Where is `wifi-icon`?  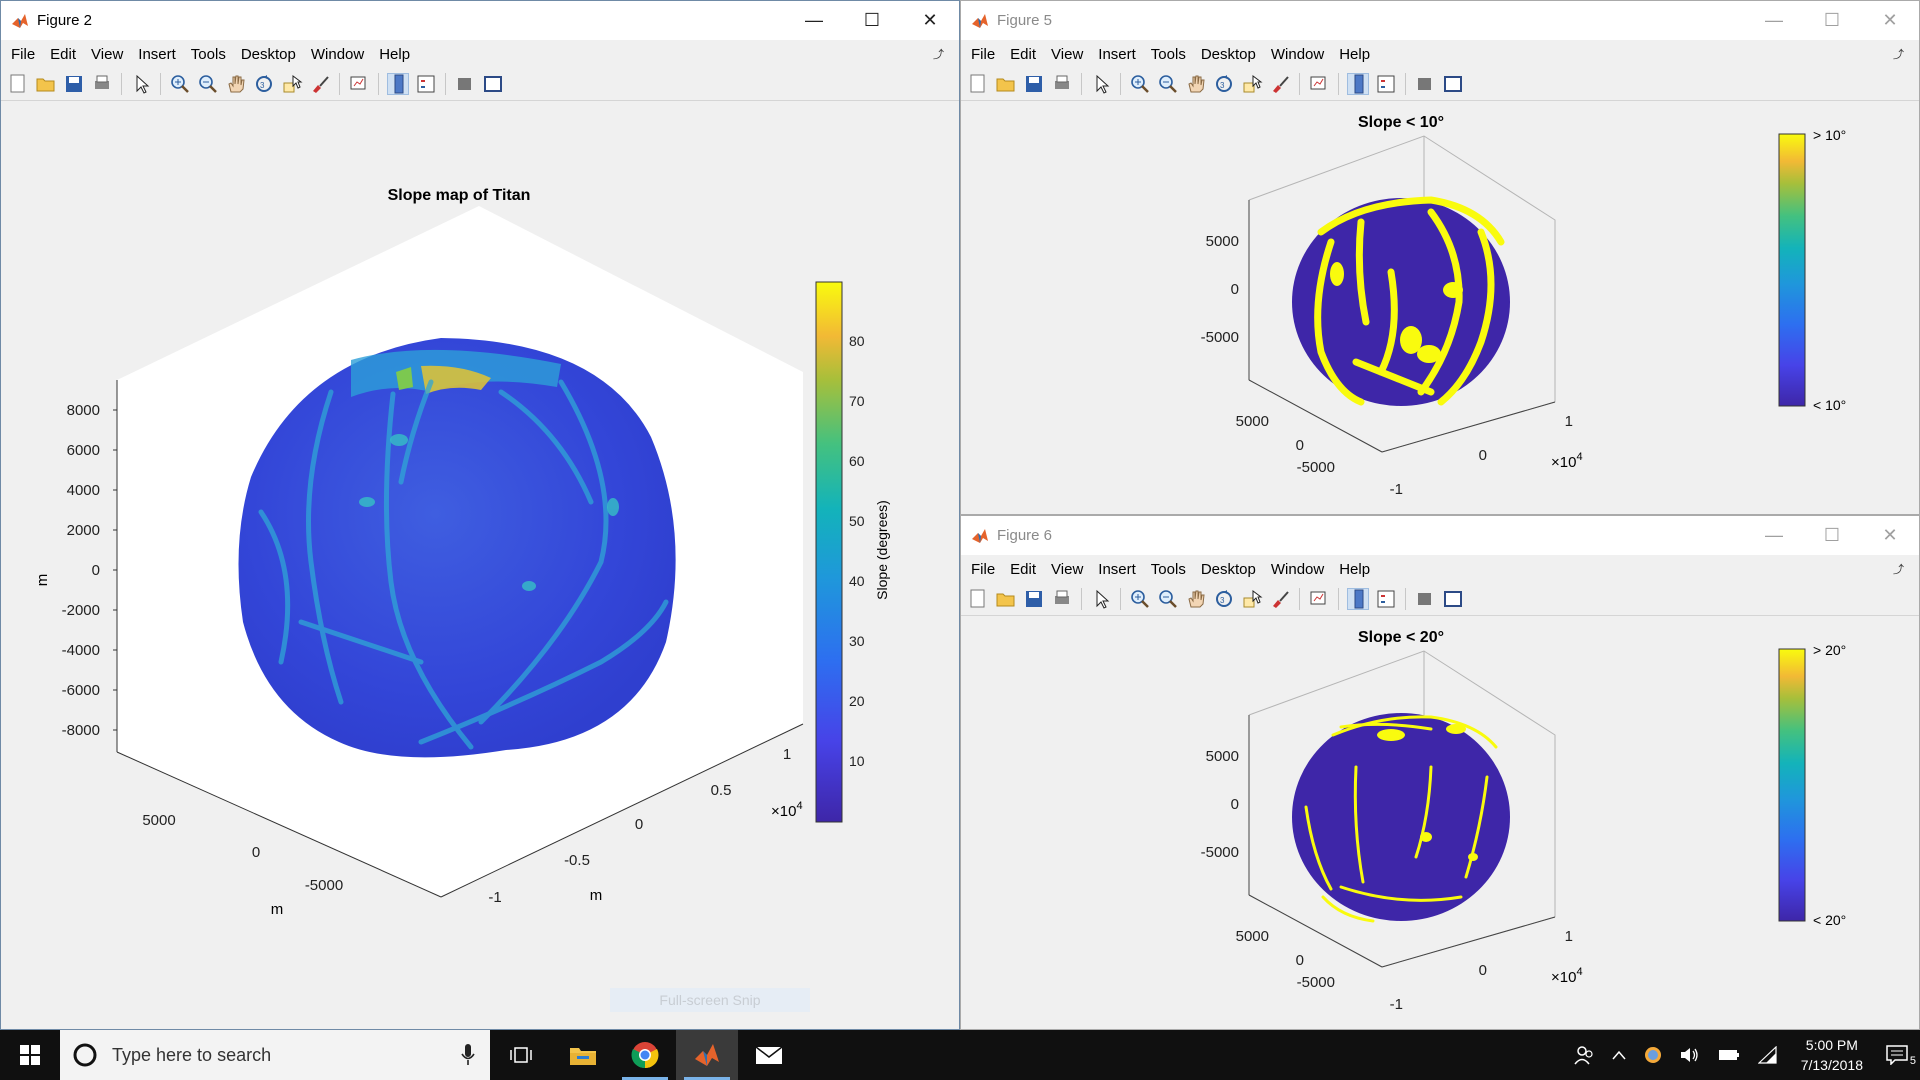 wifi-icon is located at coordinates (1767, 1055).